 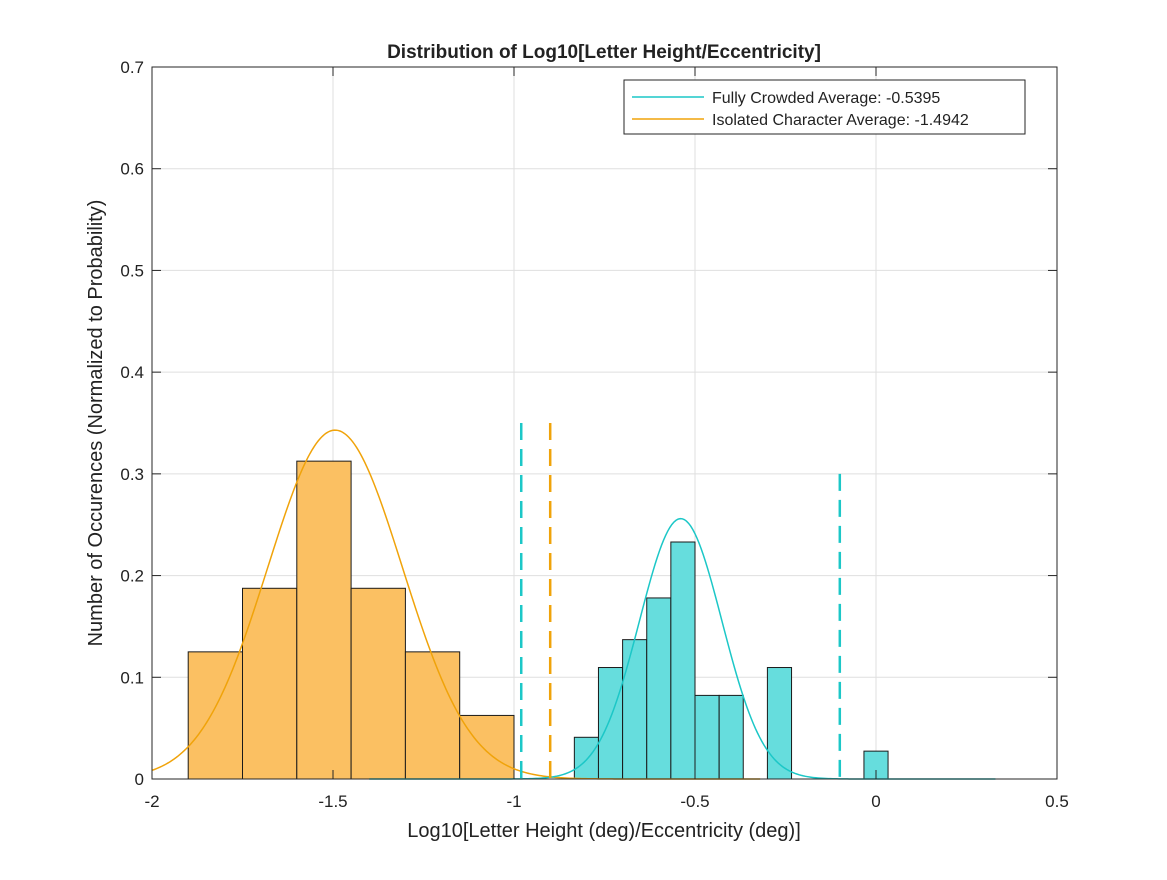 I want to click on legend-label-isolated: Isolated Character Average: -1.4942, so click(x=840, y=120).